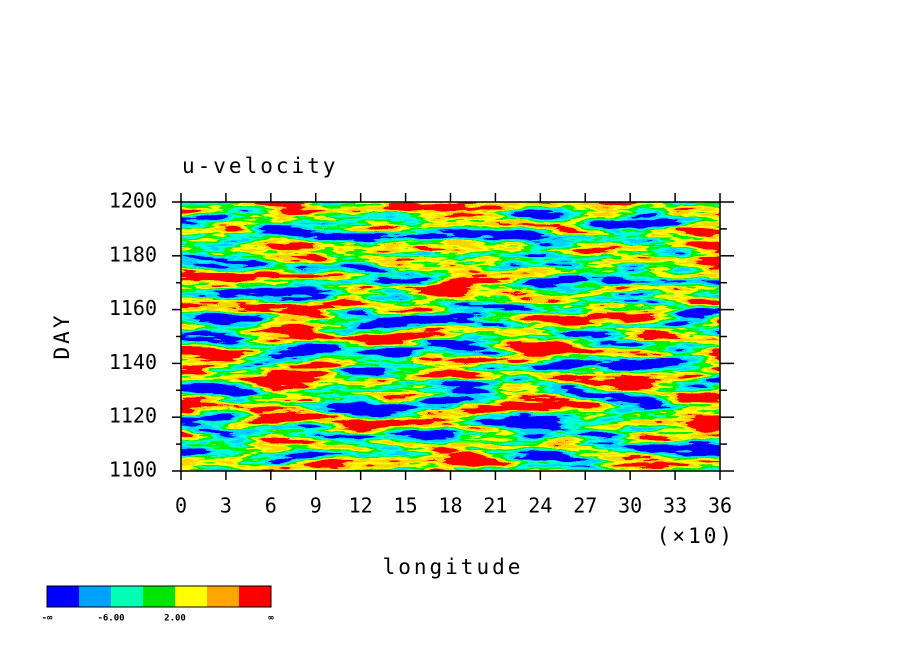 The image size is (904, 654). What do you see at coordinates (406, 506) in the screenshot?
I see `x-tick-label: 15` at bounding box center [406, 506].